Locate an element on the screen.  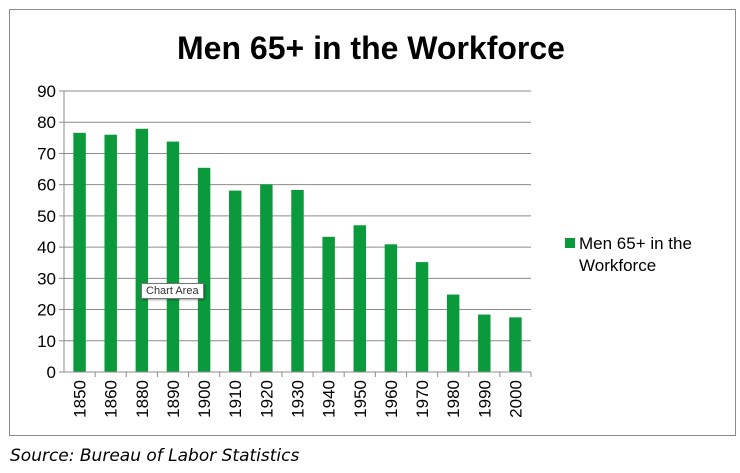
x-tick-label: 1880 is located at coordinates (142, 399).